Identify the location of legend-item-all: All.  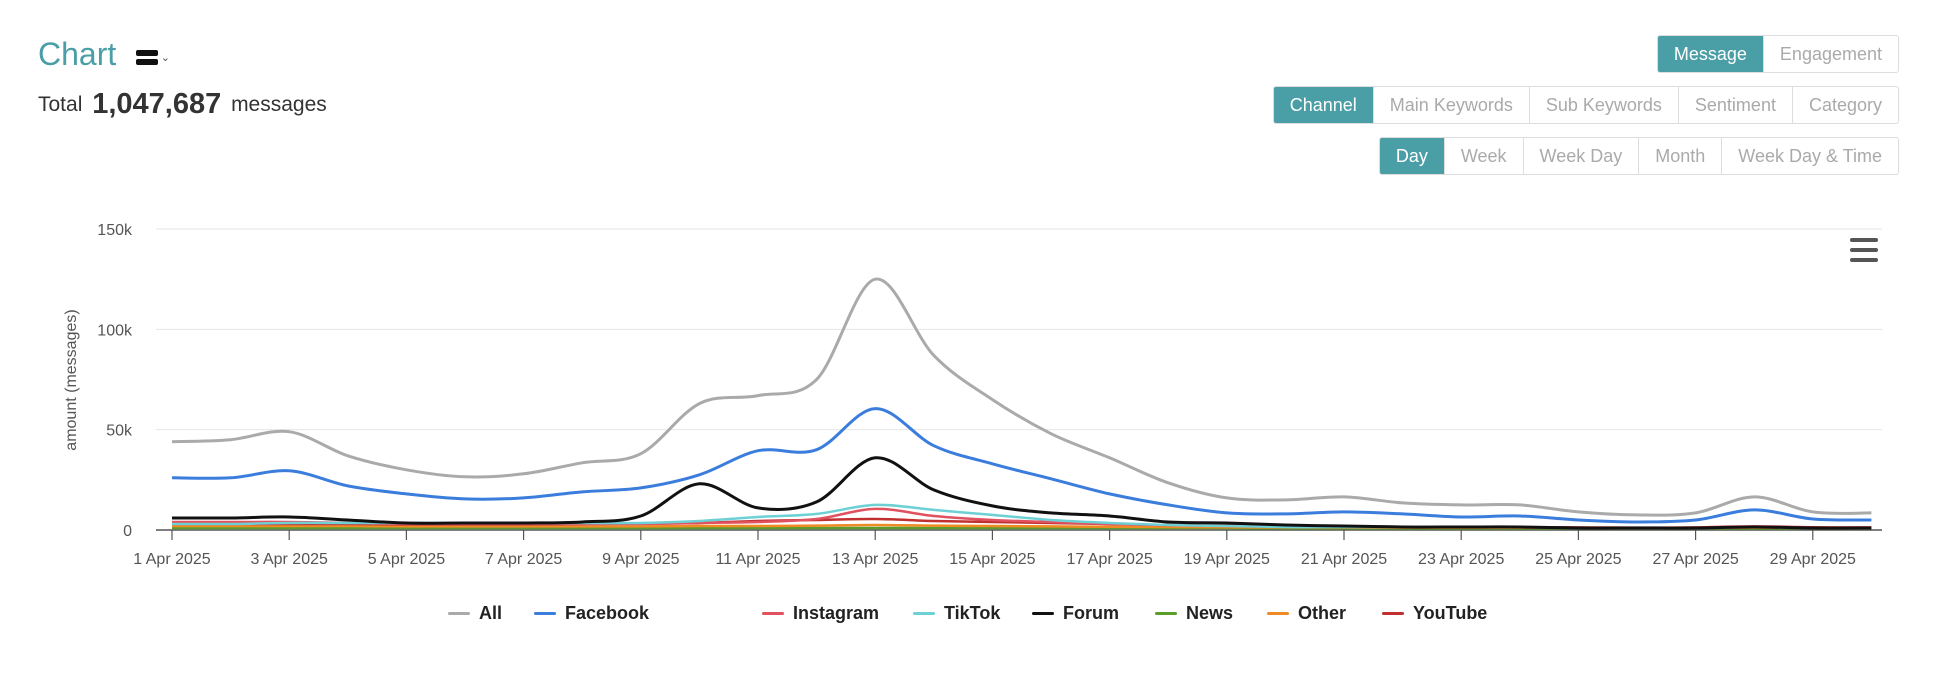
(475, 613).